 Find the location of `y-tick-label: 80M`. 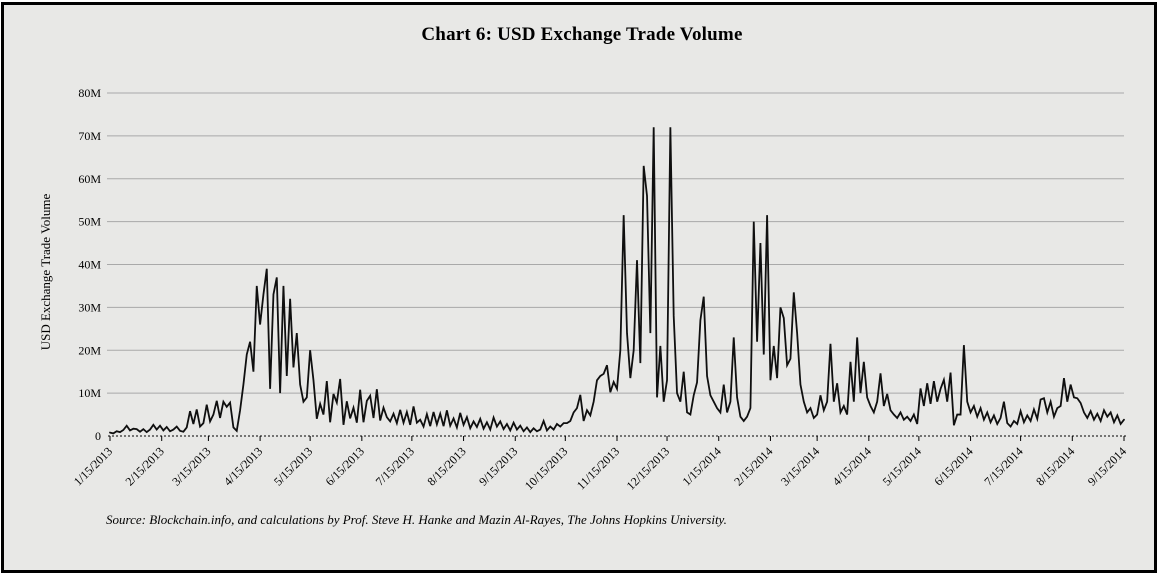

y-tick-label: 80M is located at coordinates (89, 93).